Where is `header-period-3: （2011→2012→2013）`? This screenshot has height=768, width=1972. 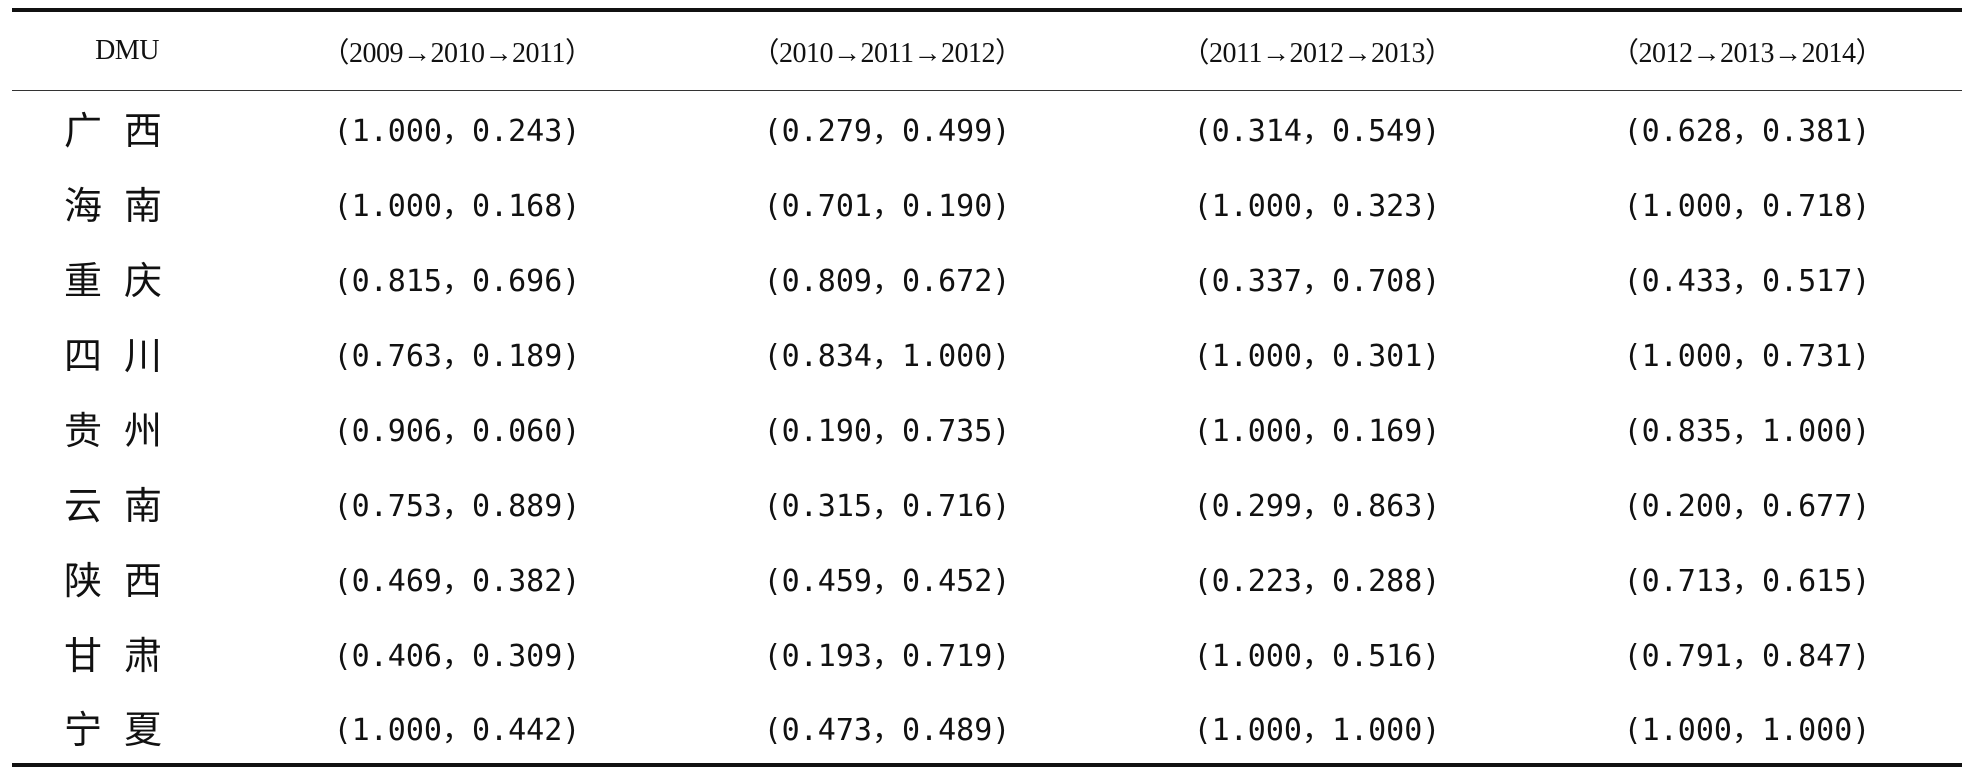 header-period-3: （2011→2012→2013） is located at coordinates (1317, 53).